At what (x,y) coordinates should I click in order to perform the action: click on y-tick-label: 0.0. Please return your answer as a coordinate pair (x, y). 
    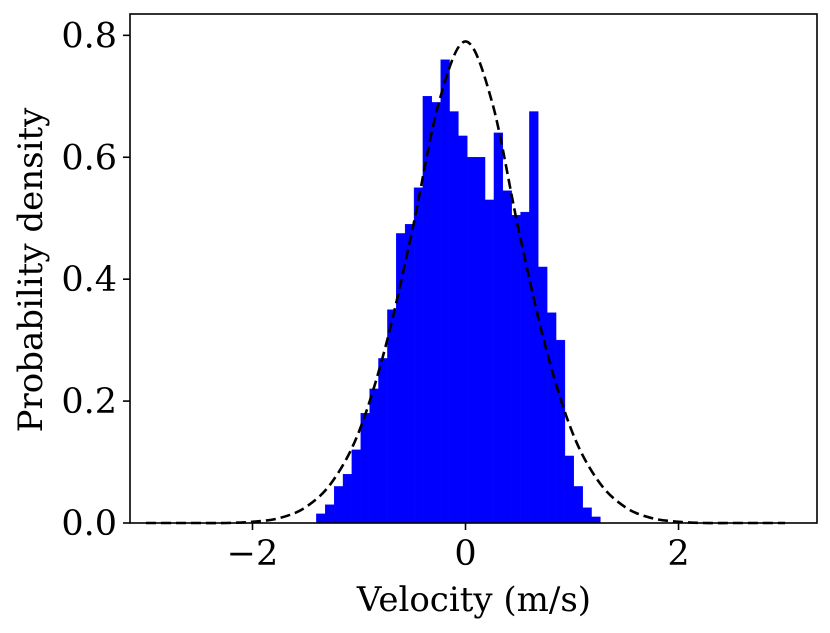
    Looking at the image, I should click on (89, 524).